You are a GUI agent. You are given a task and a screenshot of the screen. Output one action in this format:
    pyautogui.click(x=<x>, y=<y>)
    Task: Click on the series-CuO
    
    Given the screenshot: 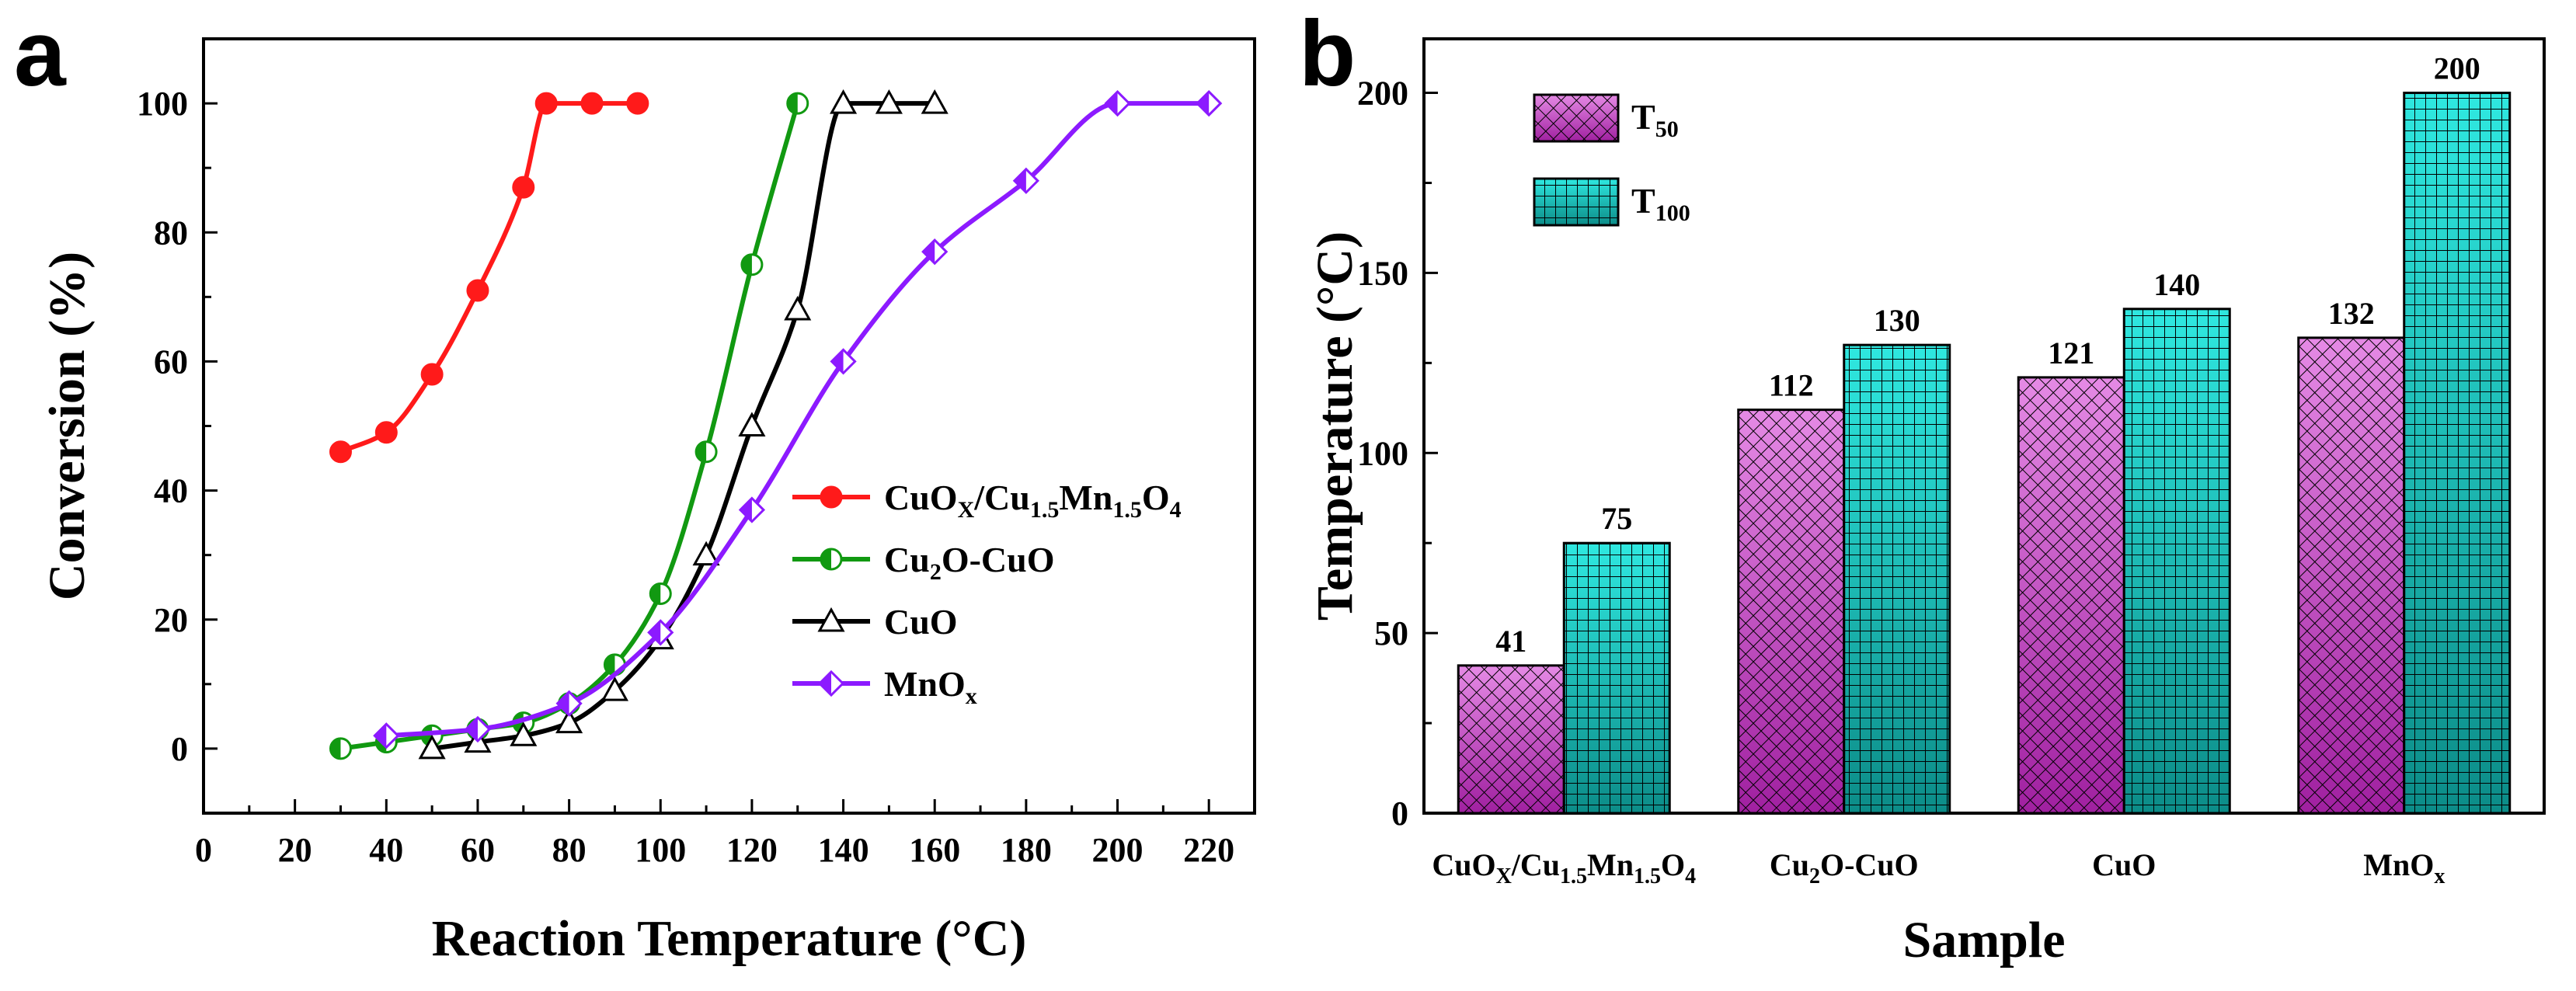 What is the action you would take?
    pyautogui.click(x=683, y=424)
    